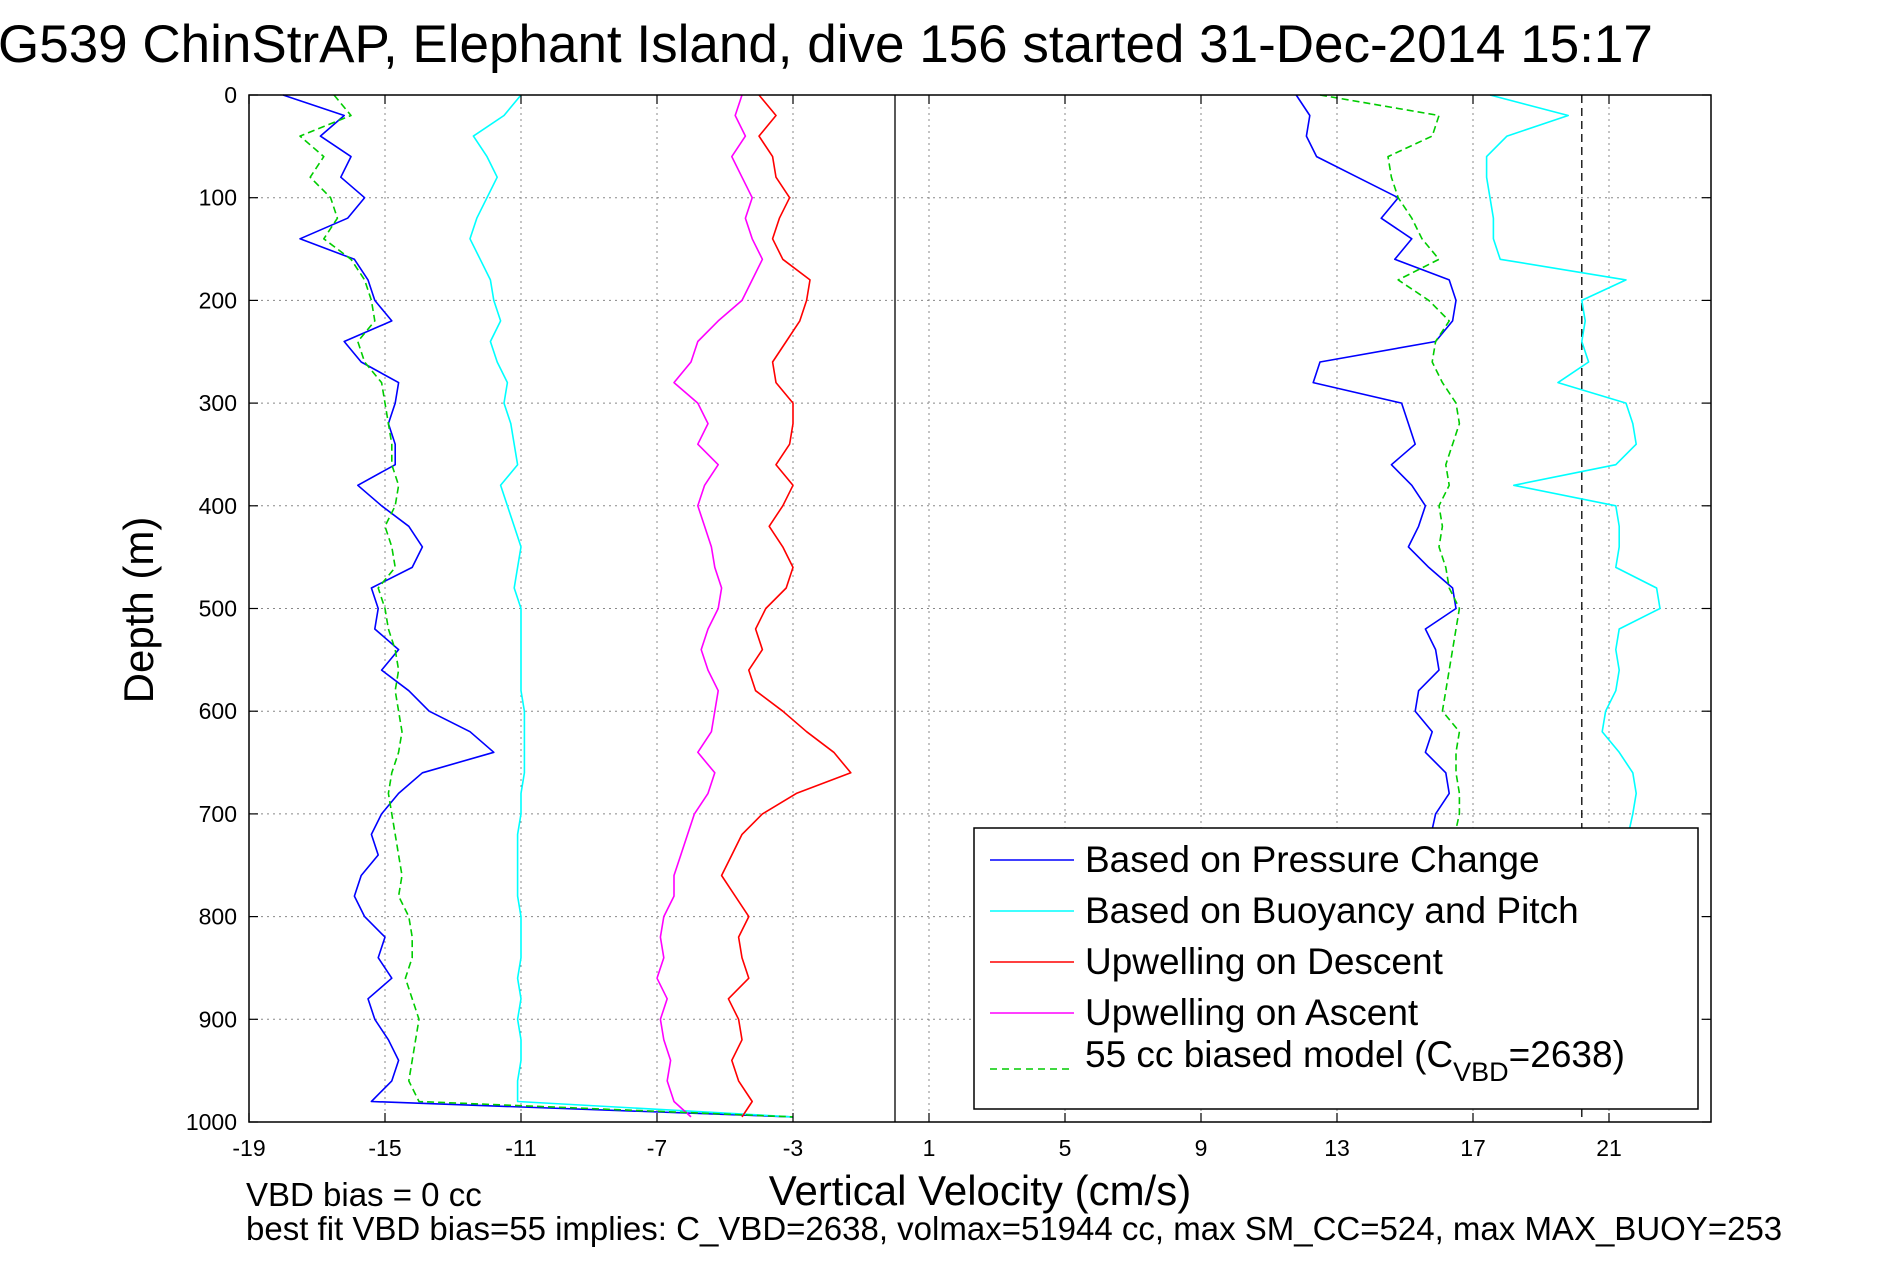  What do you see at coordinates (138, 610) in the screenshot?
I see `y-axis-label: Depth (m)` at bounding box center [138, 610].